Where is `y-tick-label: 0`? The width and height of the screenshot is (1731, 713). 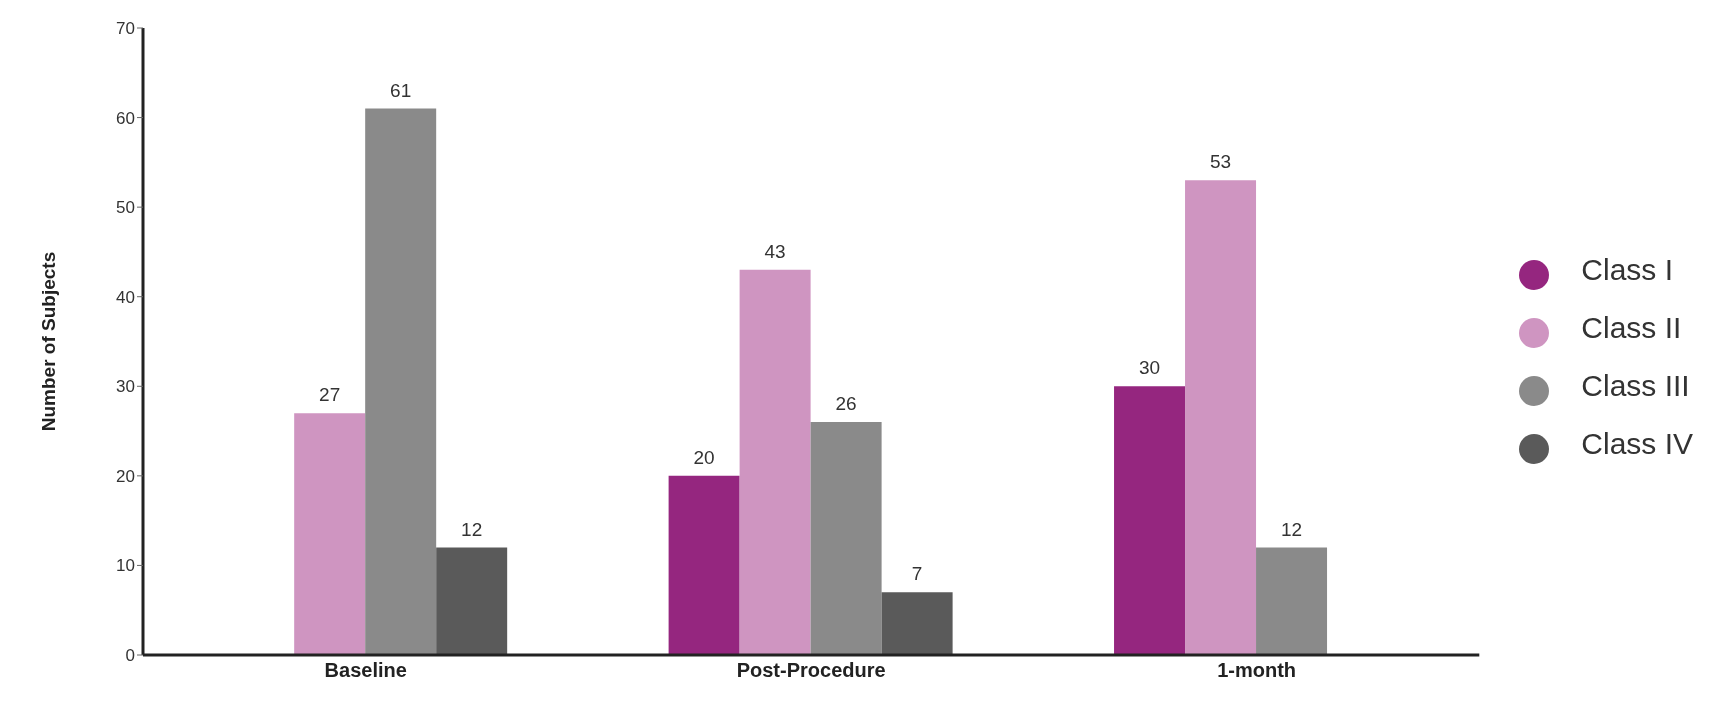
y-tick-label: 0 is located at coordinates (130, 656).